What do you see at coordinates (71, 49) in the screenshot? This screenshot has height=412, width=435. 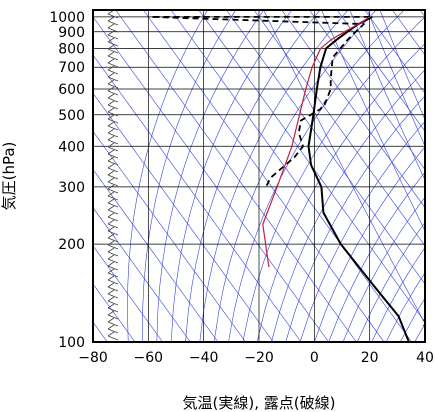 I see `y-tick-label: 800` at bounding box center [71, 49].